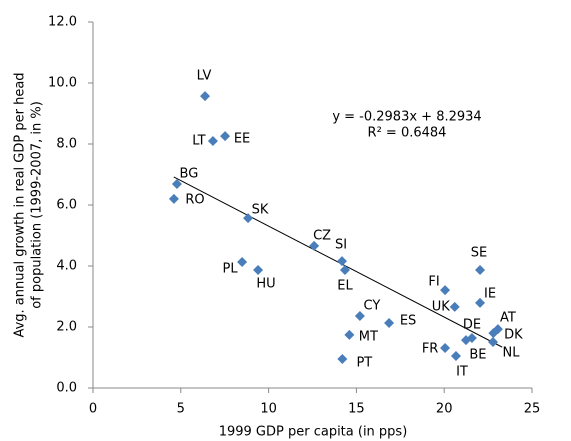 Image resolution: width=571 pixels, height=441 pixels. Describe the element at coordinates (231, 269) in the screenshot. I see `point-label: PL` at that location.